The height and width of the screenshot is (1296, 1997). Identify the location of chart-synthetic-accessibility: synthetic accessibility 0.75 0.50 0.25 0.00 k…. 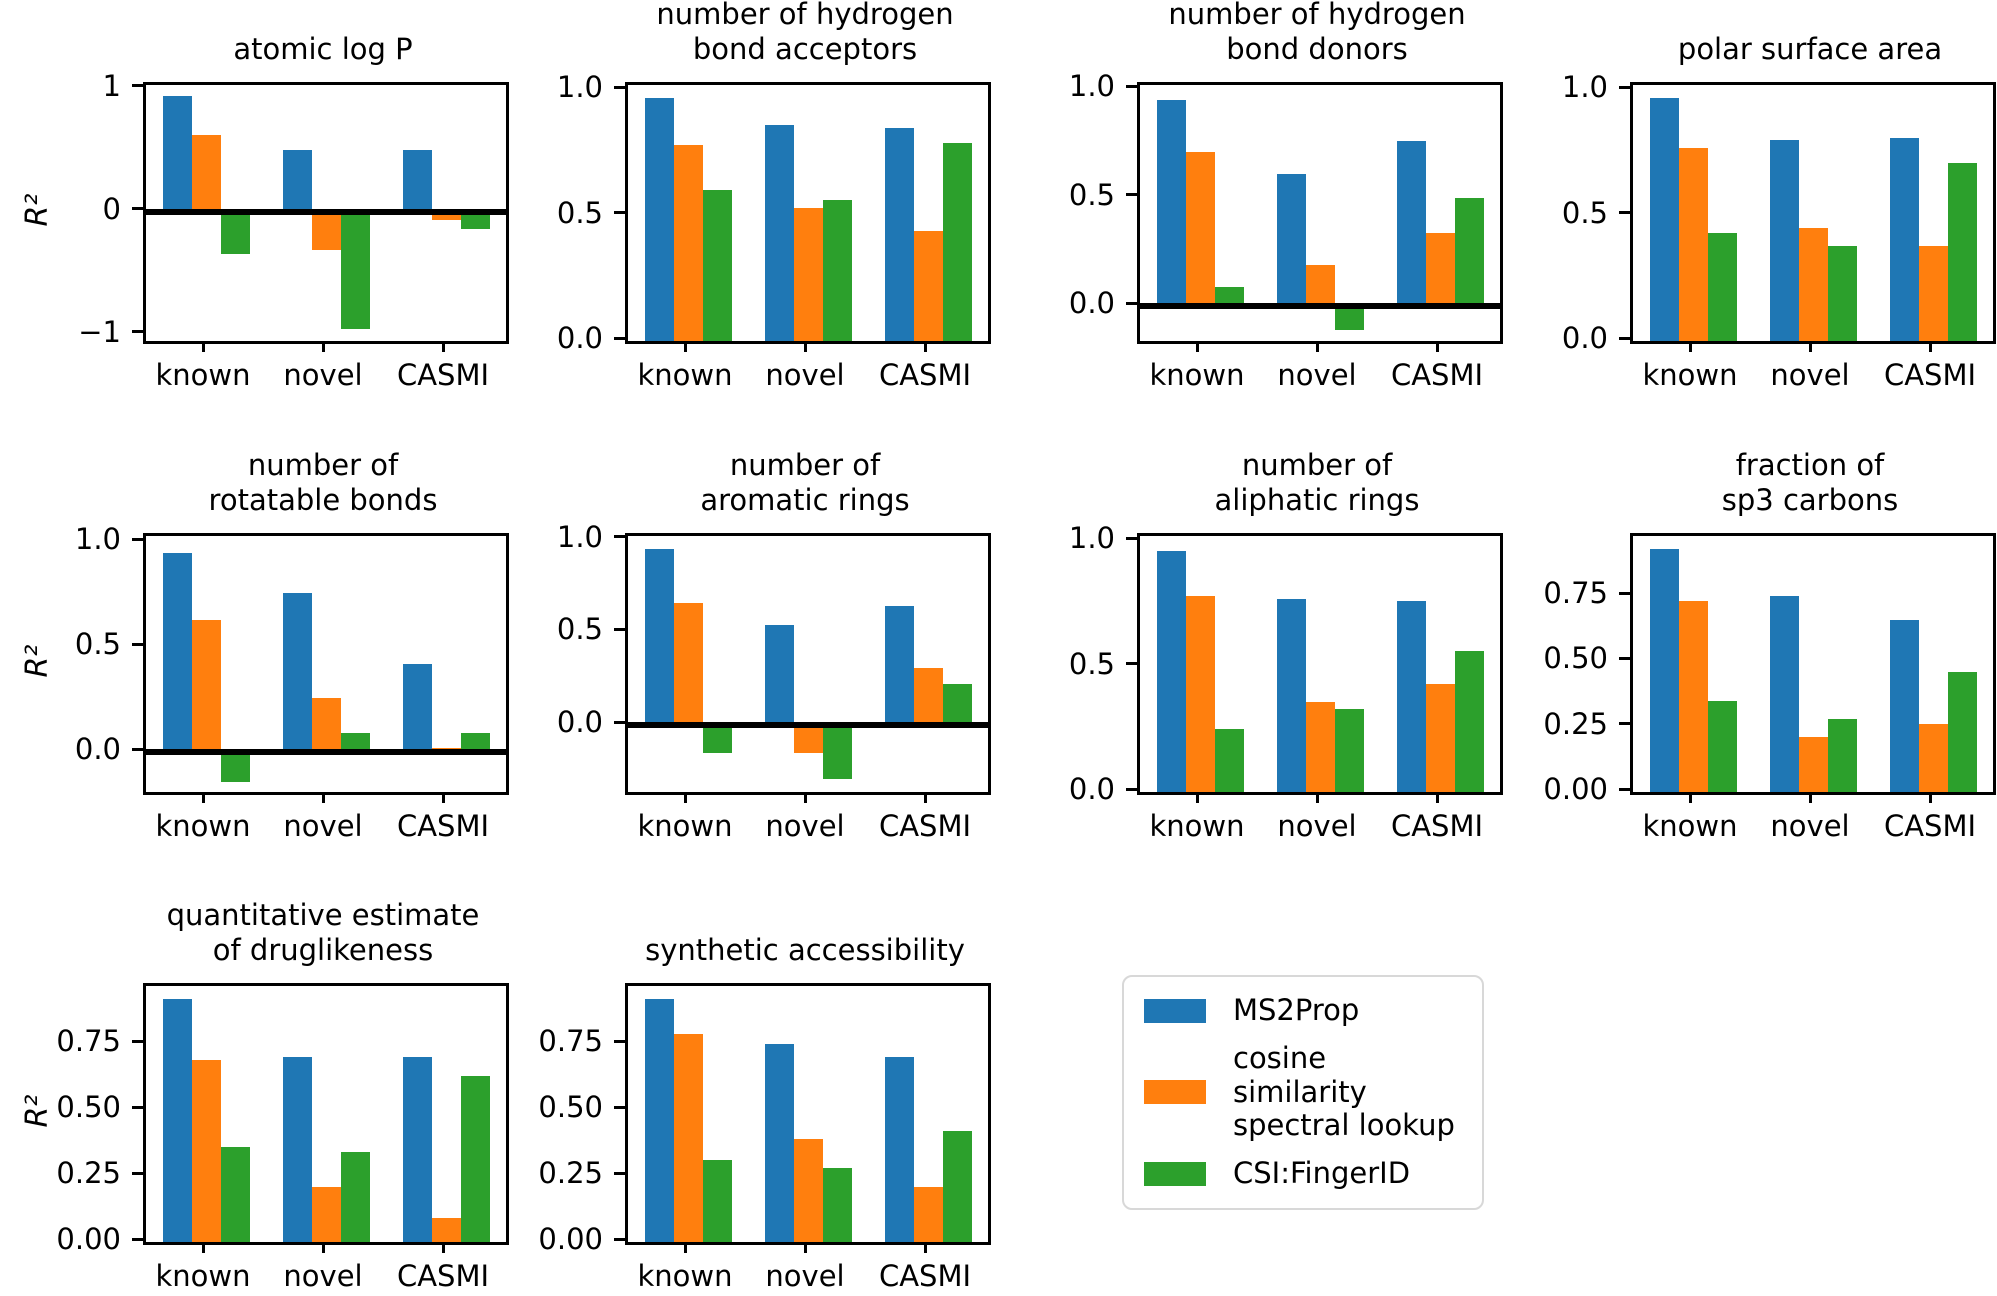
(764, 1113).